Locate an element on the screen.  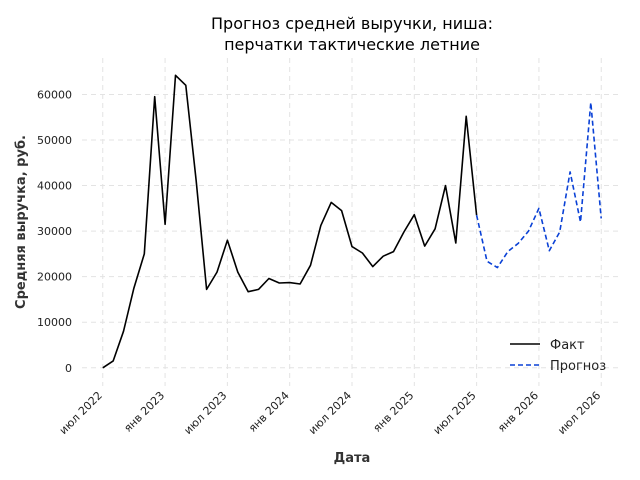
y-axis-label: Средняя выручка, руб. is located at coordinates (21, 222).